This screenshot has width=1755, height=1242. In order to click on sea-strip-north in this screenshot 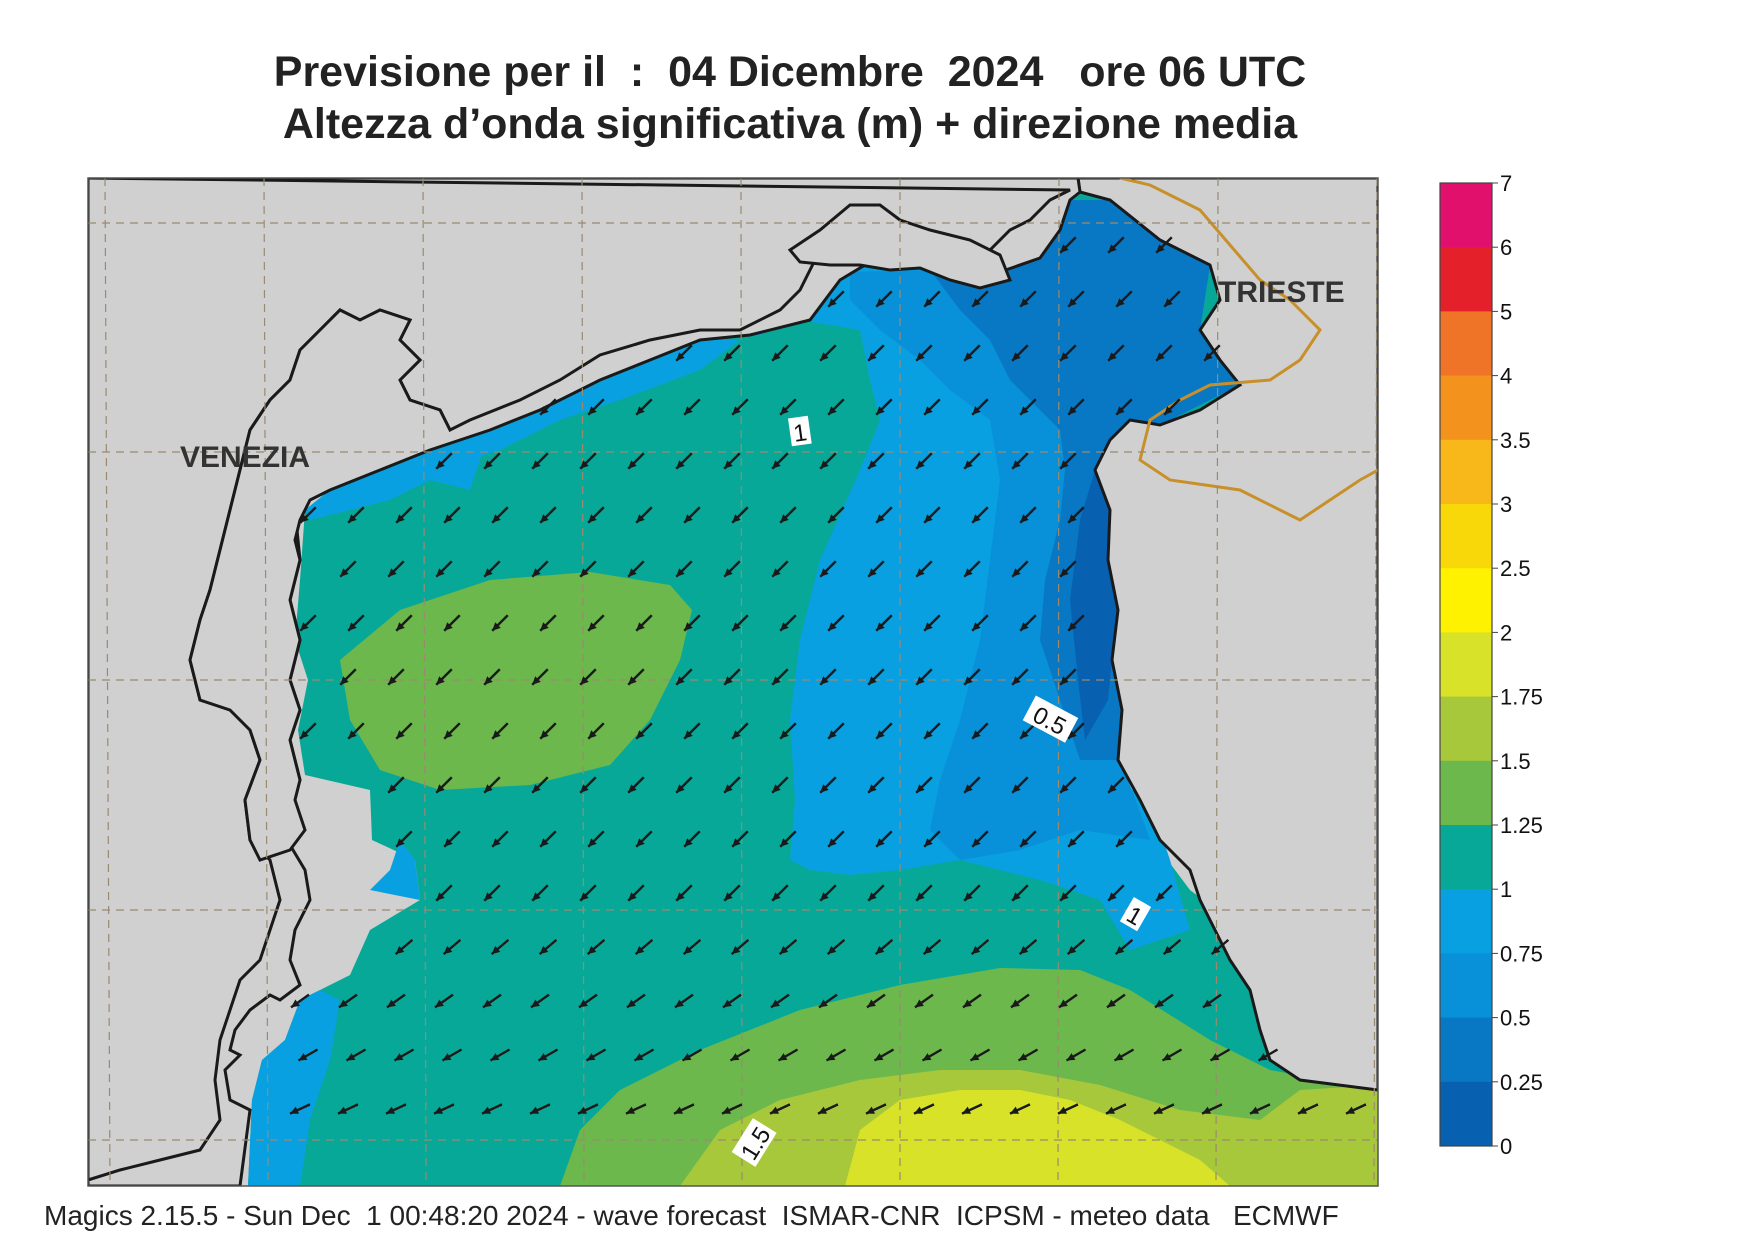, I will do `click(522, 425)`.